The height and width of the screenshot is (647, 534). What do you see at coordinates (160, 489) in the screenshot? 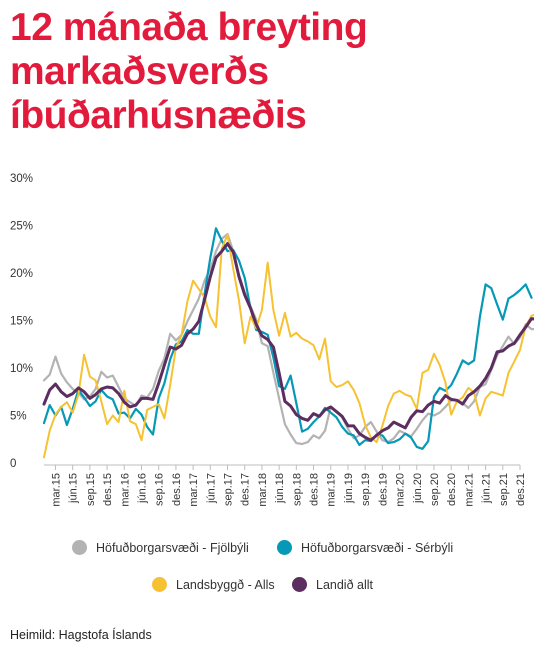
I see `x-tick-label: sep.16` at bounding box center [160, 489].